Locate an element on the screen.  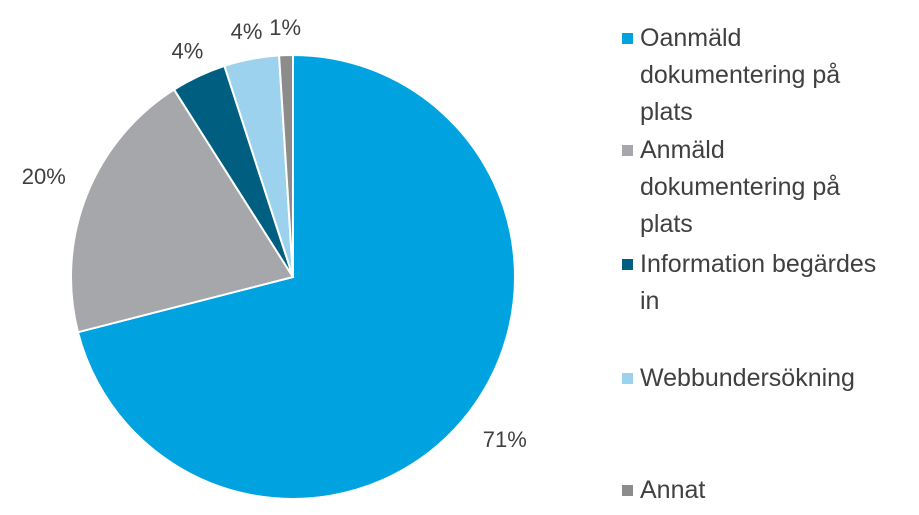
legend-item: Webbundersökning is located at coordinates (753, 378).